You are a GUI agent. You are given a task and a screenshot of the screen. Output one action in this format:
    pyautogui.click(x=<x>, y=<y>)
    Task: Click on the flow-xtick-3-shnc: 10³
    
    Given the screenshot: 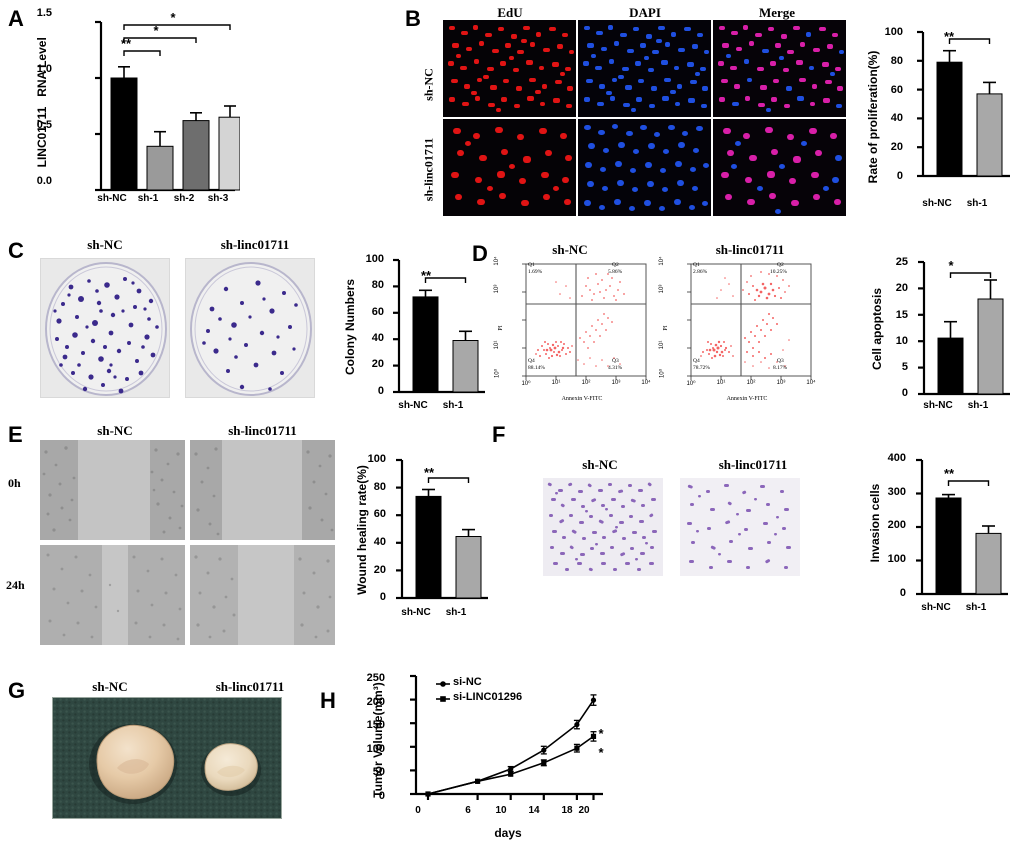 What is the action you would take?
    pyautogui.click(x=616, y=383)
    